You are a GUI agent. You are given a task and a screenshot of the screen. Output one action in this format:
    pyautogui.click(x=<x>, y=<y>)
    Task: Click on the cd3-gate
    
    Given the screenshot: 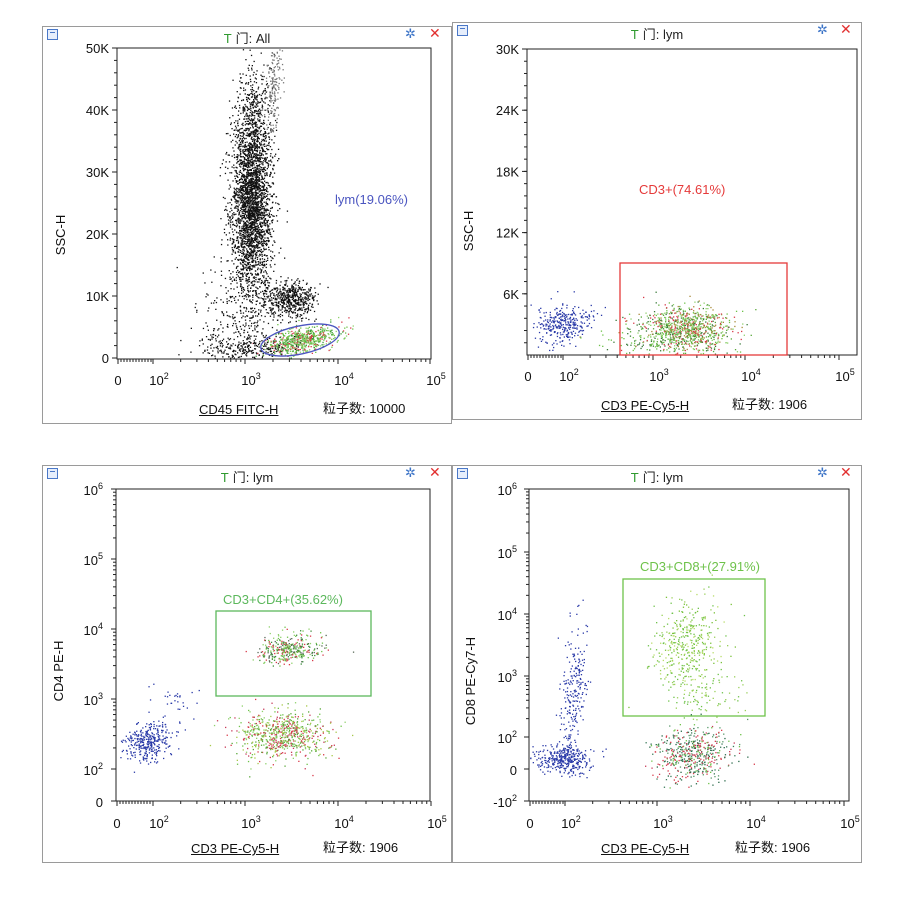 What is the action you would take?
    pyautogui.click(x=703, y=309)
    